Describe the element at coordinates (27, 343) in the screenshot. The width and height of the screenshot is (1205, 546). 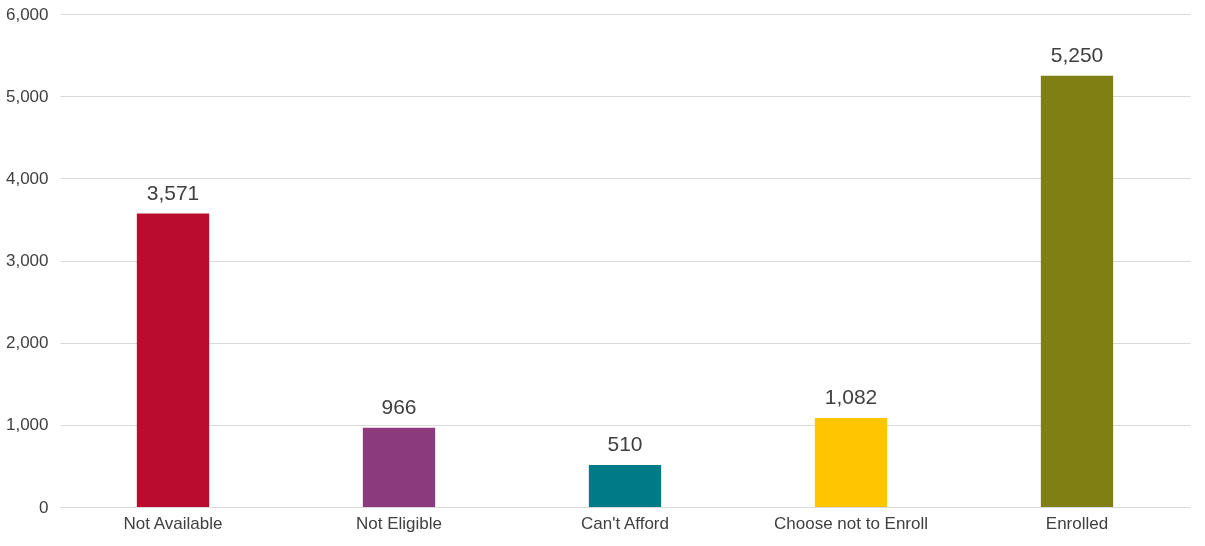
I see `y-tick-label: 2,000` at that location.